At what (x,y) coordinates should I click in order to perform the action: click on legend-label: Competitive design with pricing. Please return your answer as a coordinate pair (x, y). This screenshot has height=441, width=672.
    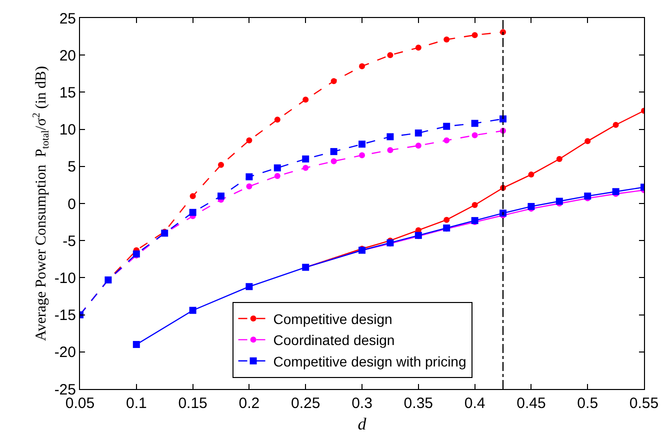
    Looking at the image, I should click on (369, 361).